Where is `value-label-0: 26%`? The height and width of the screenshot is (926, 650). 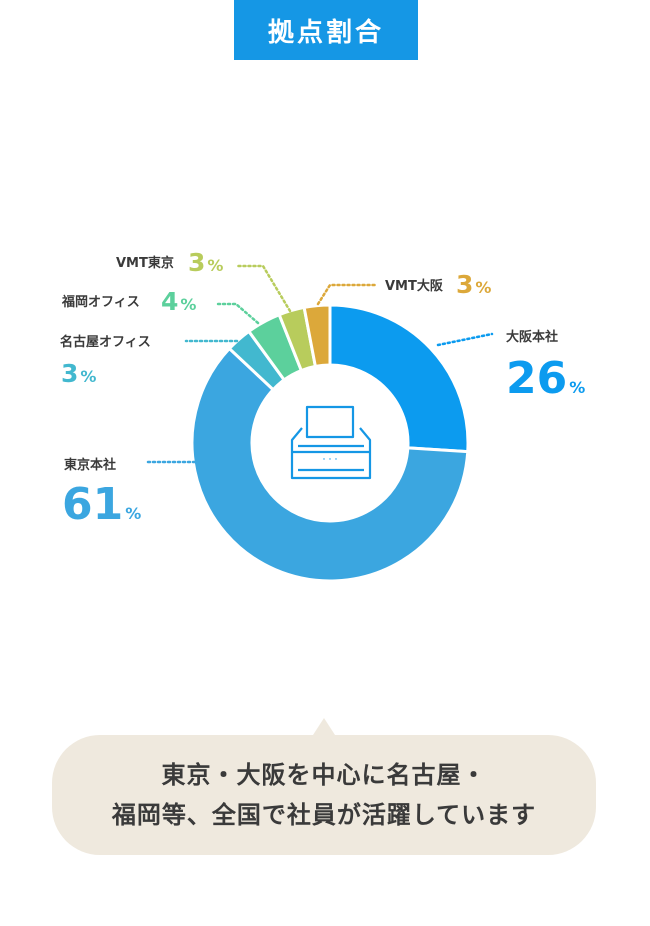 value-label-0: 26% is located at coordinates (545, 379).